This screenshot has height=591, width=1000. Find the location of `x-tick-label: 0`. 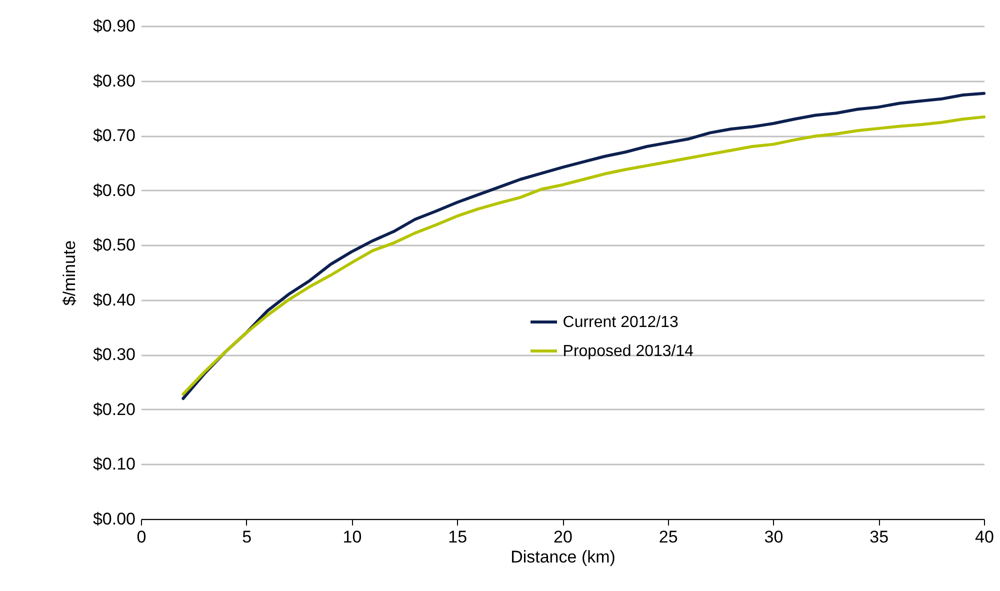

x-tick-label: 0 is located at coordinates (141, 537).